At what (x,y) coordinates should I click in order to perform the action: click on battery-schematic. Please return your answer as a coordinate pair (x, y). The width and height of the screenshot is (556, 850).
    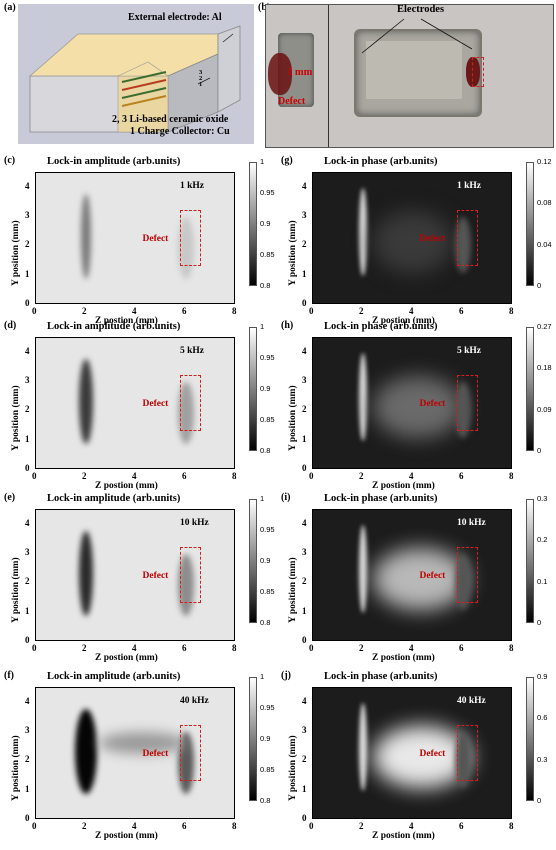
    Looking at the image, I should click on (136, 74).